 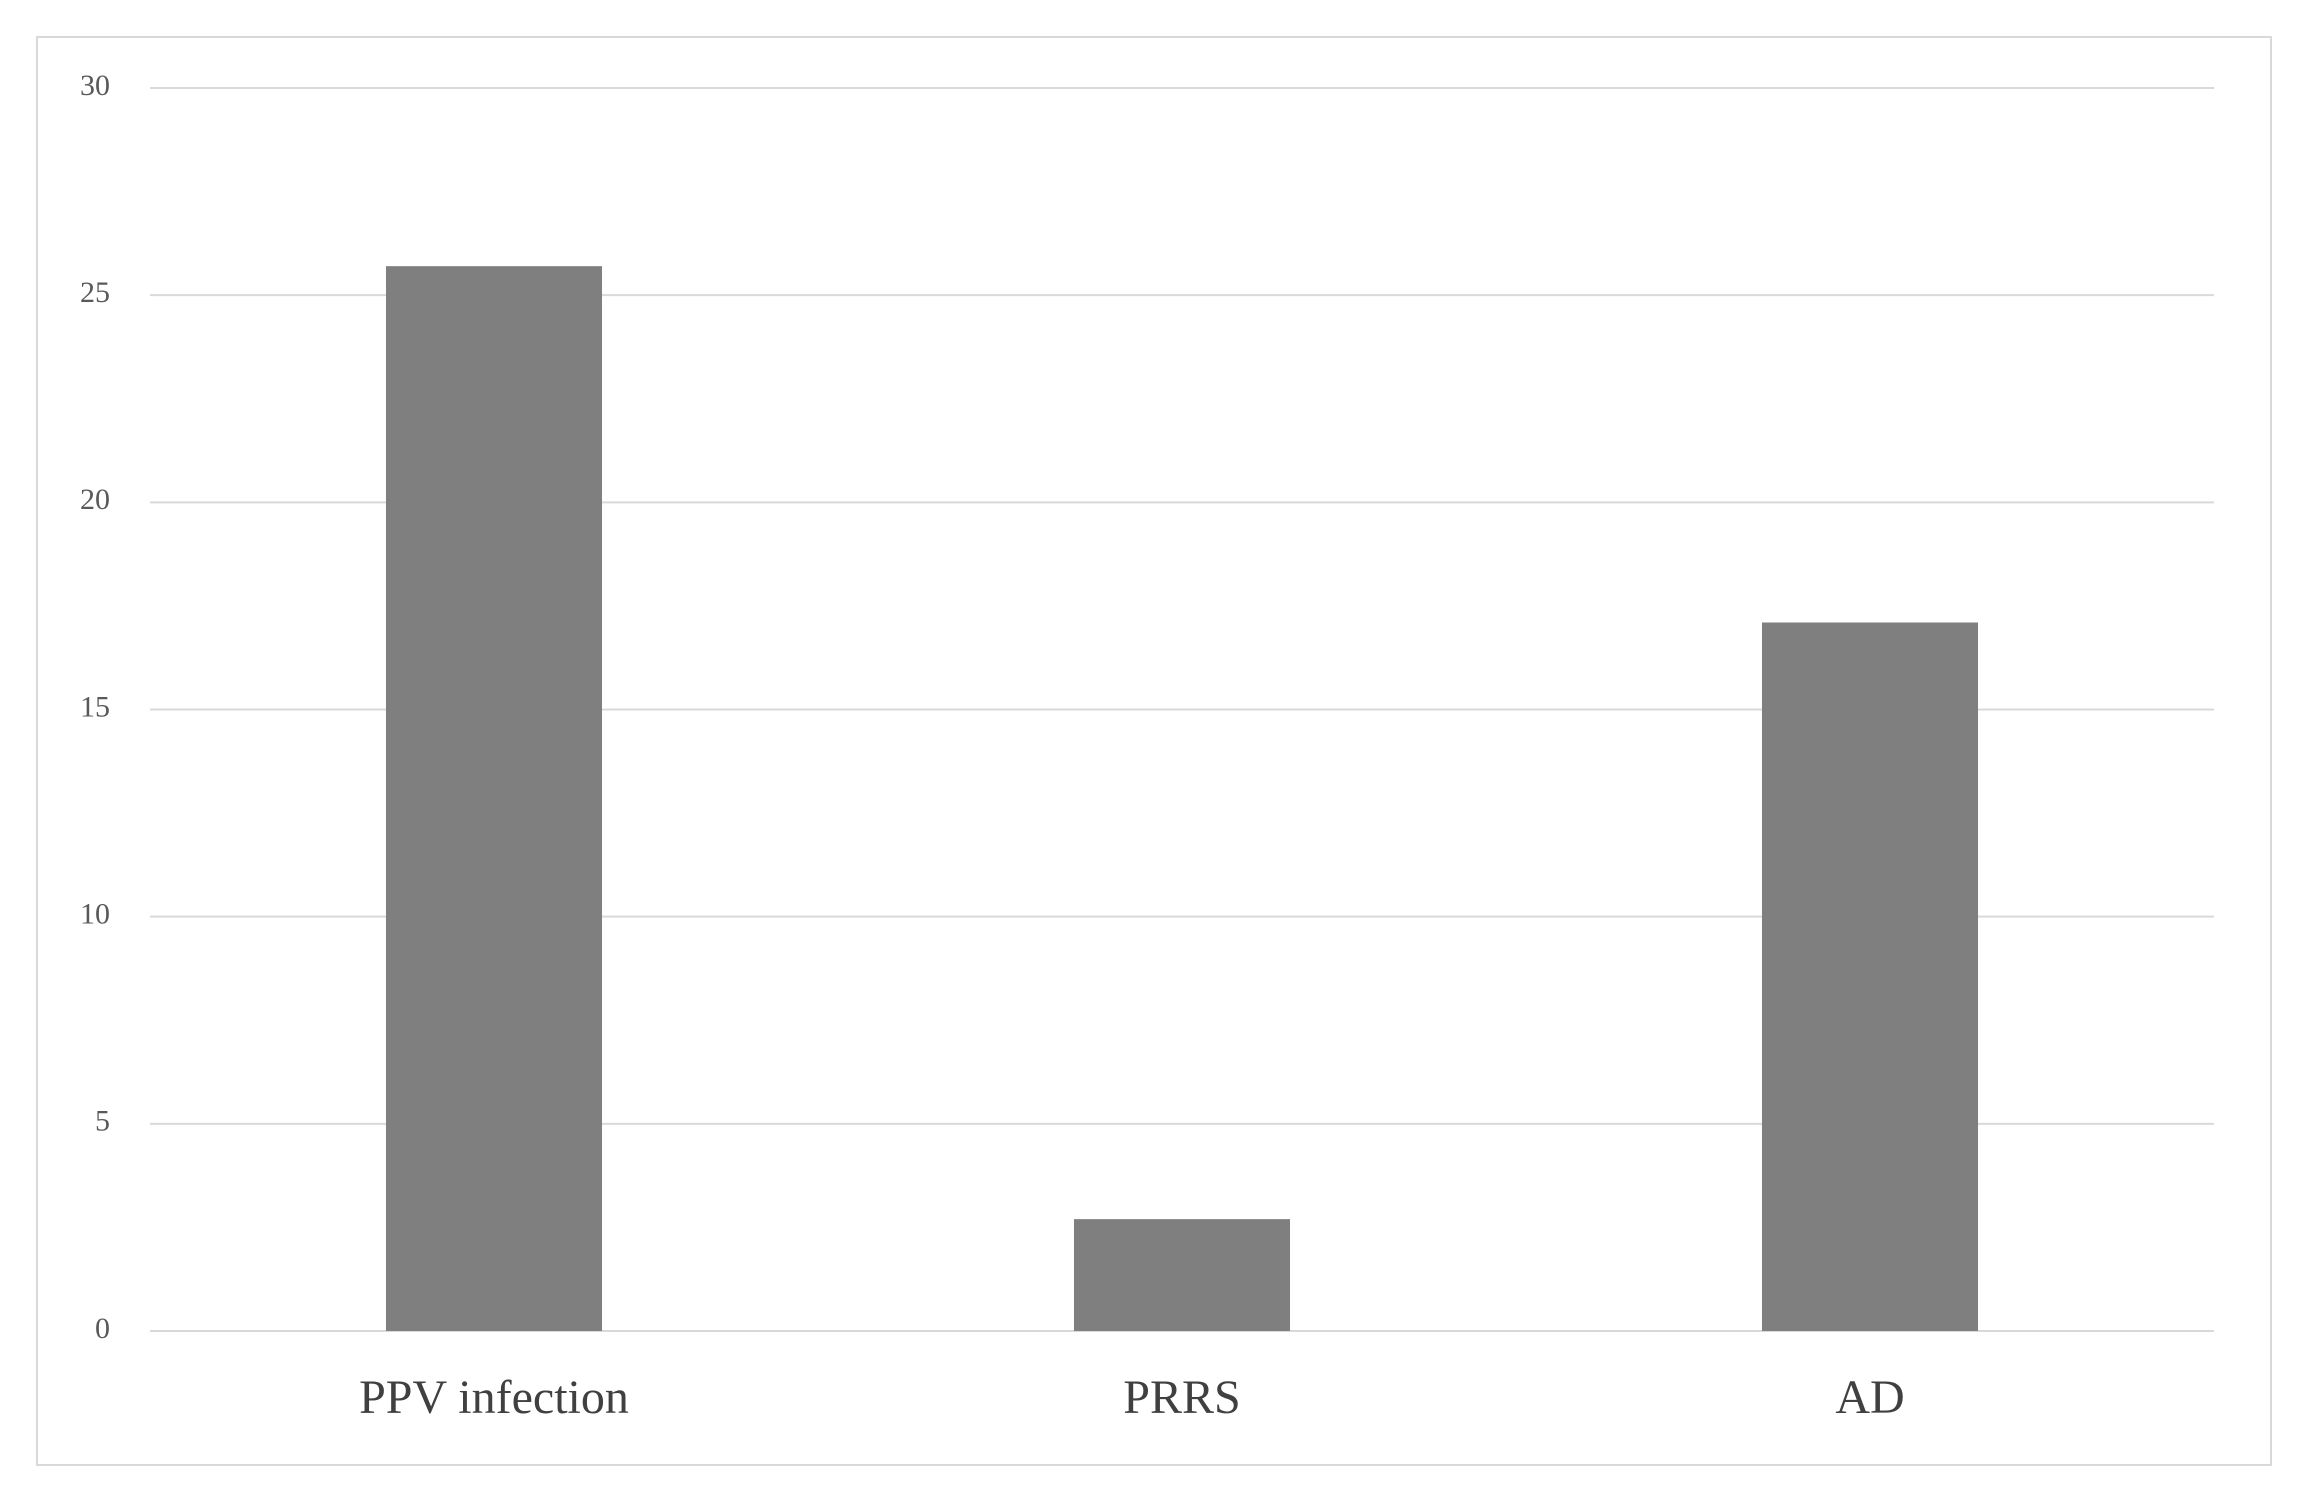 What do you see at coordinates (95, 85) in the screenshot?
I see `y-tick-label: 30` at bounding box center [95, 85].